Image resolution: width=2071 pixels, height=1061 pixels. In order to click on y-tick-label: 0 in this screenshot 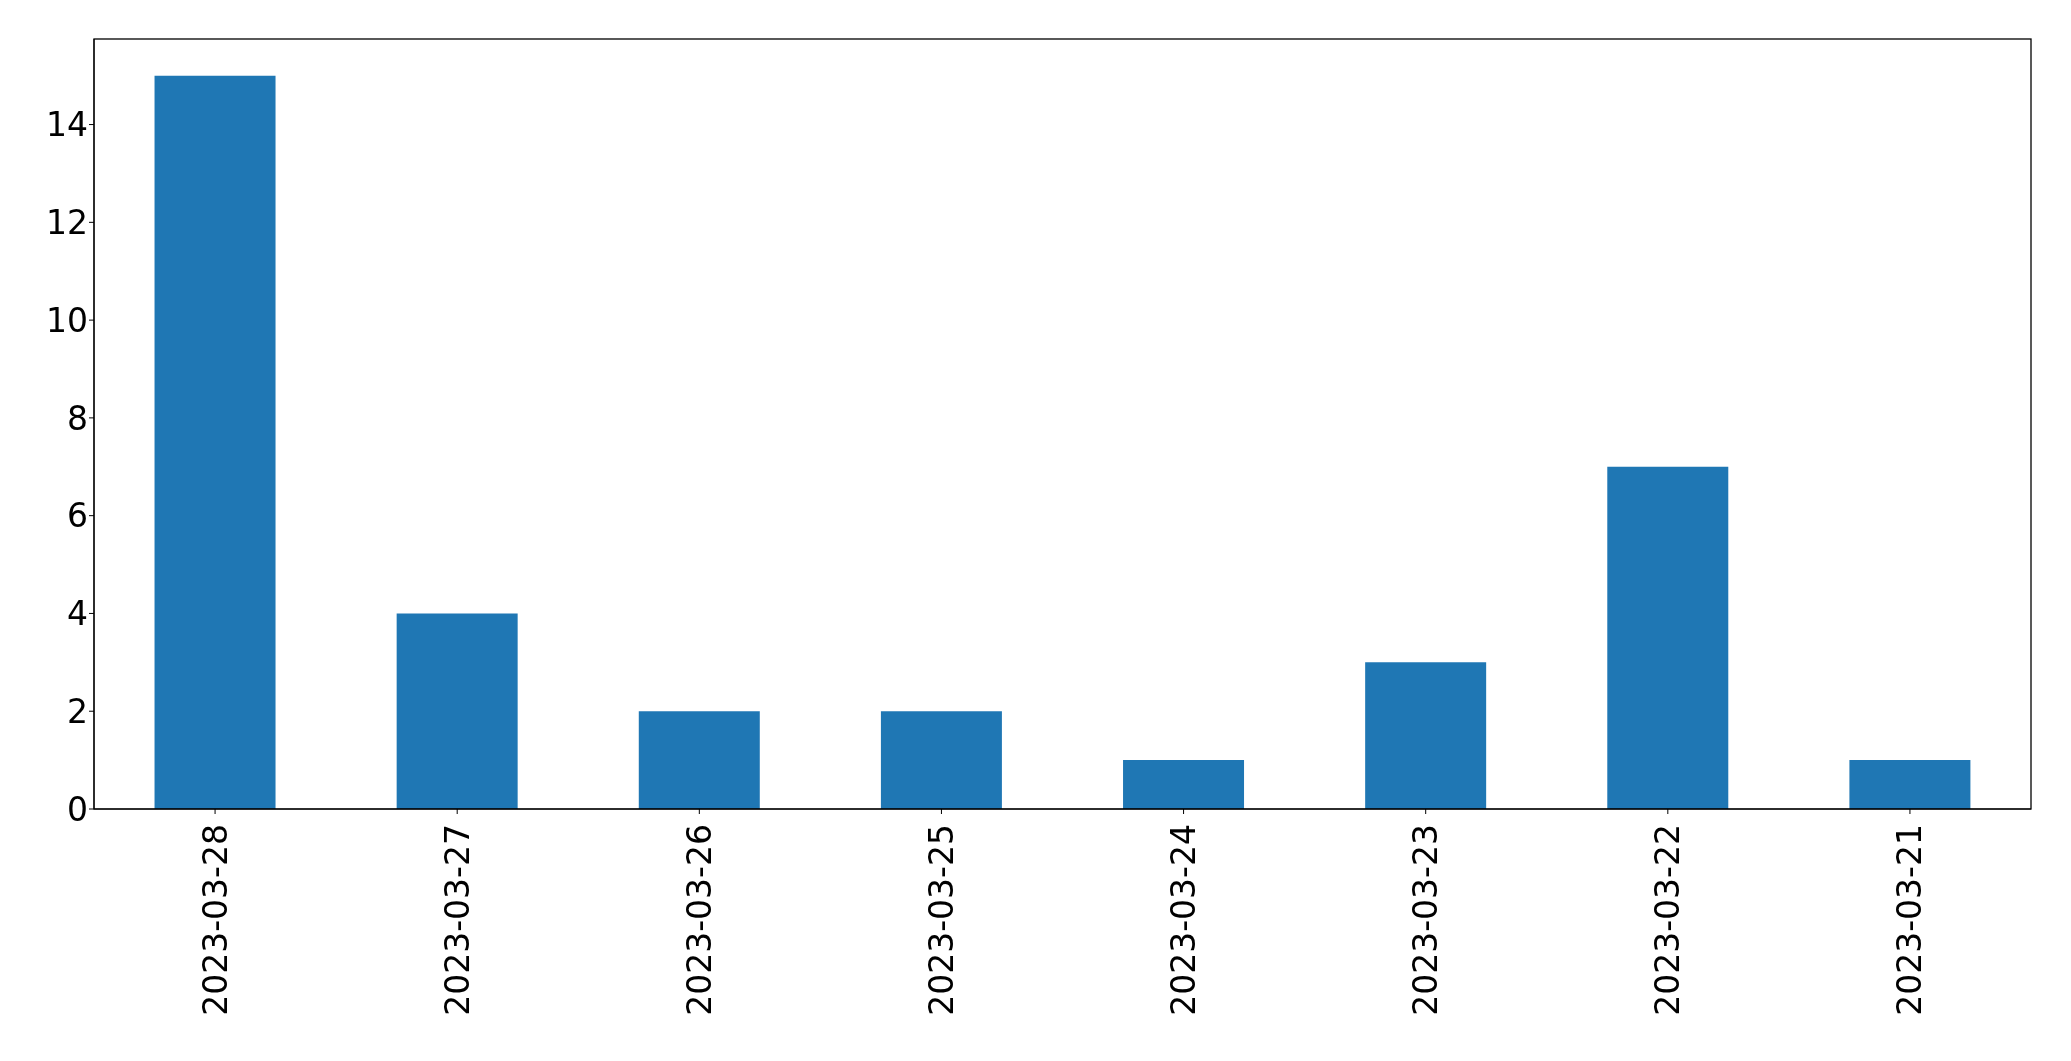, I will do `click(77, 809)`.